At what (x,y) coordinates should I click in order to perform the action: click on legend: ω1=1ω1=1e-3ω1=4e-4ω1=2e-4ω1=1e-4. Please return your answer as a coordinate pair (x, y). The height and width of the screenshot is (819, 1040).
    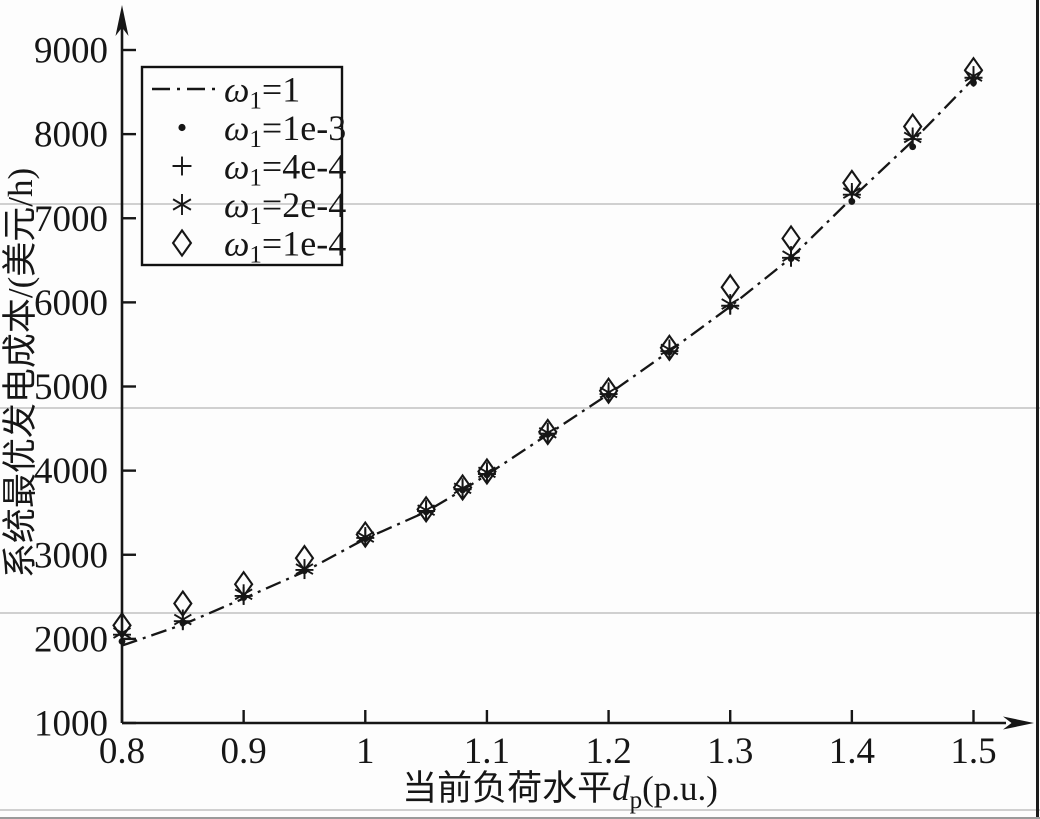
    Looking at the image, I should click on (243, 167).